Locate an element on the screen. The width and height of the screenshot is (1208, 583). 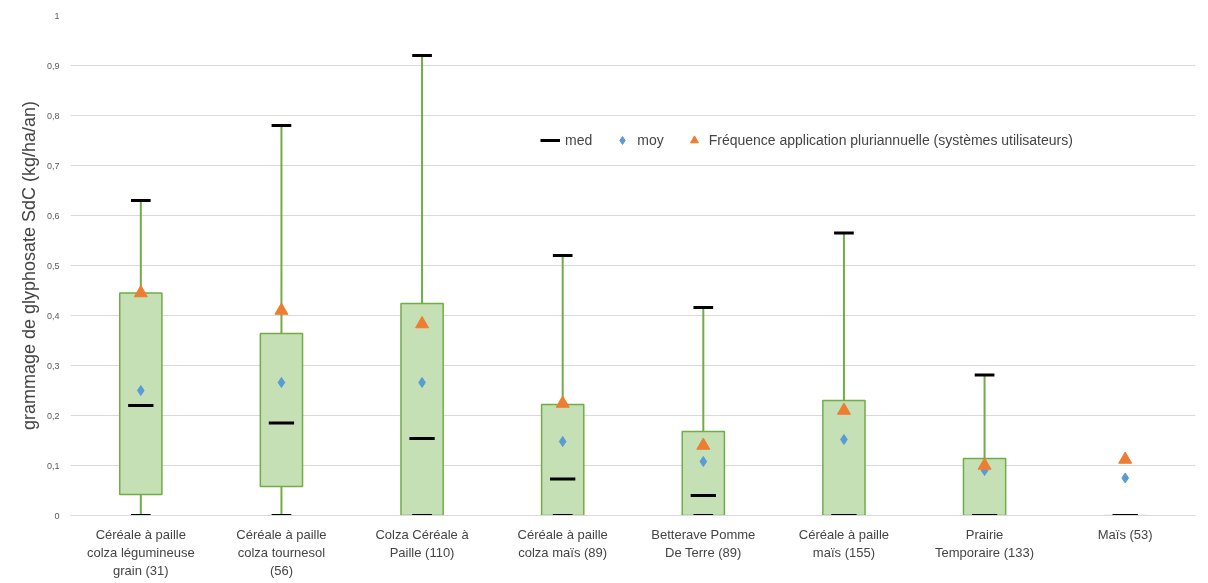
y-tick-label: 1 is located at coordinates (57, 15).